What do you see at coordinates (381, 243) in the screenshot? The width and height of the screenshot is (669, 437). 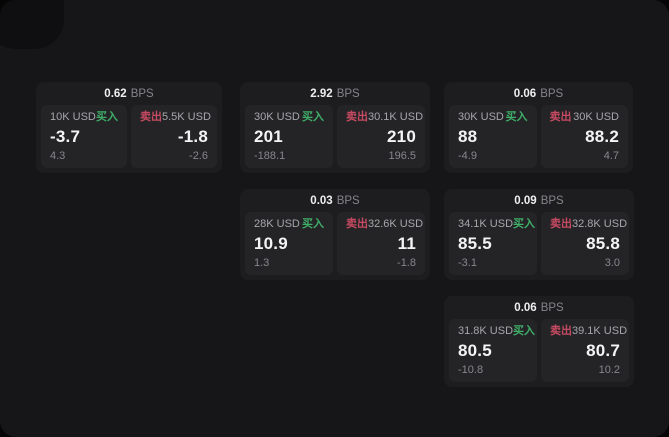 I see `sell-panel: 卖出 32.6K USD 11 -1.8` at bounding box center [381, 243].